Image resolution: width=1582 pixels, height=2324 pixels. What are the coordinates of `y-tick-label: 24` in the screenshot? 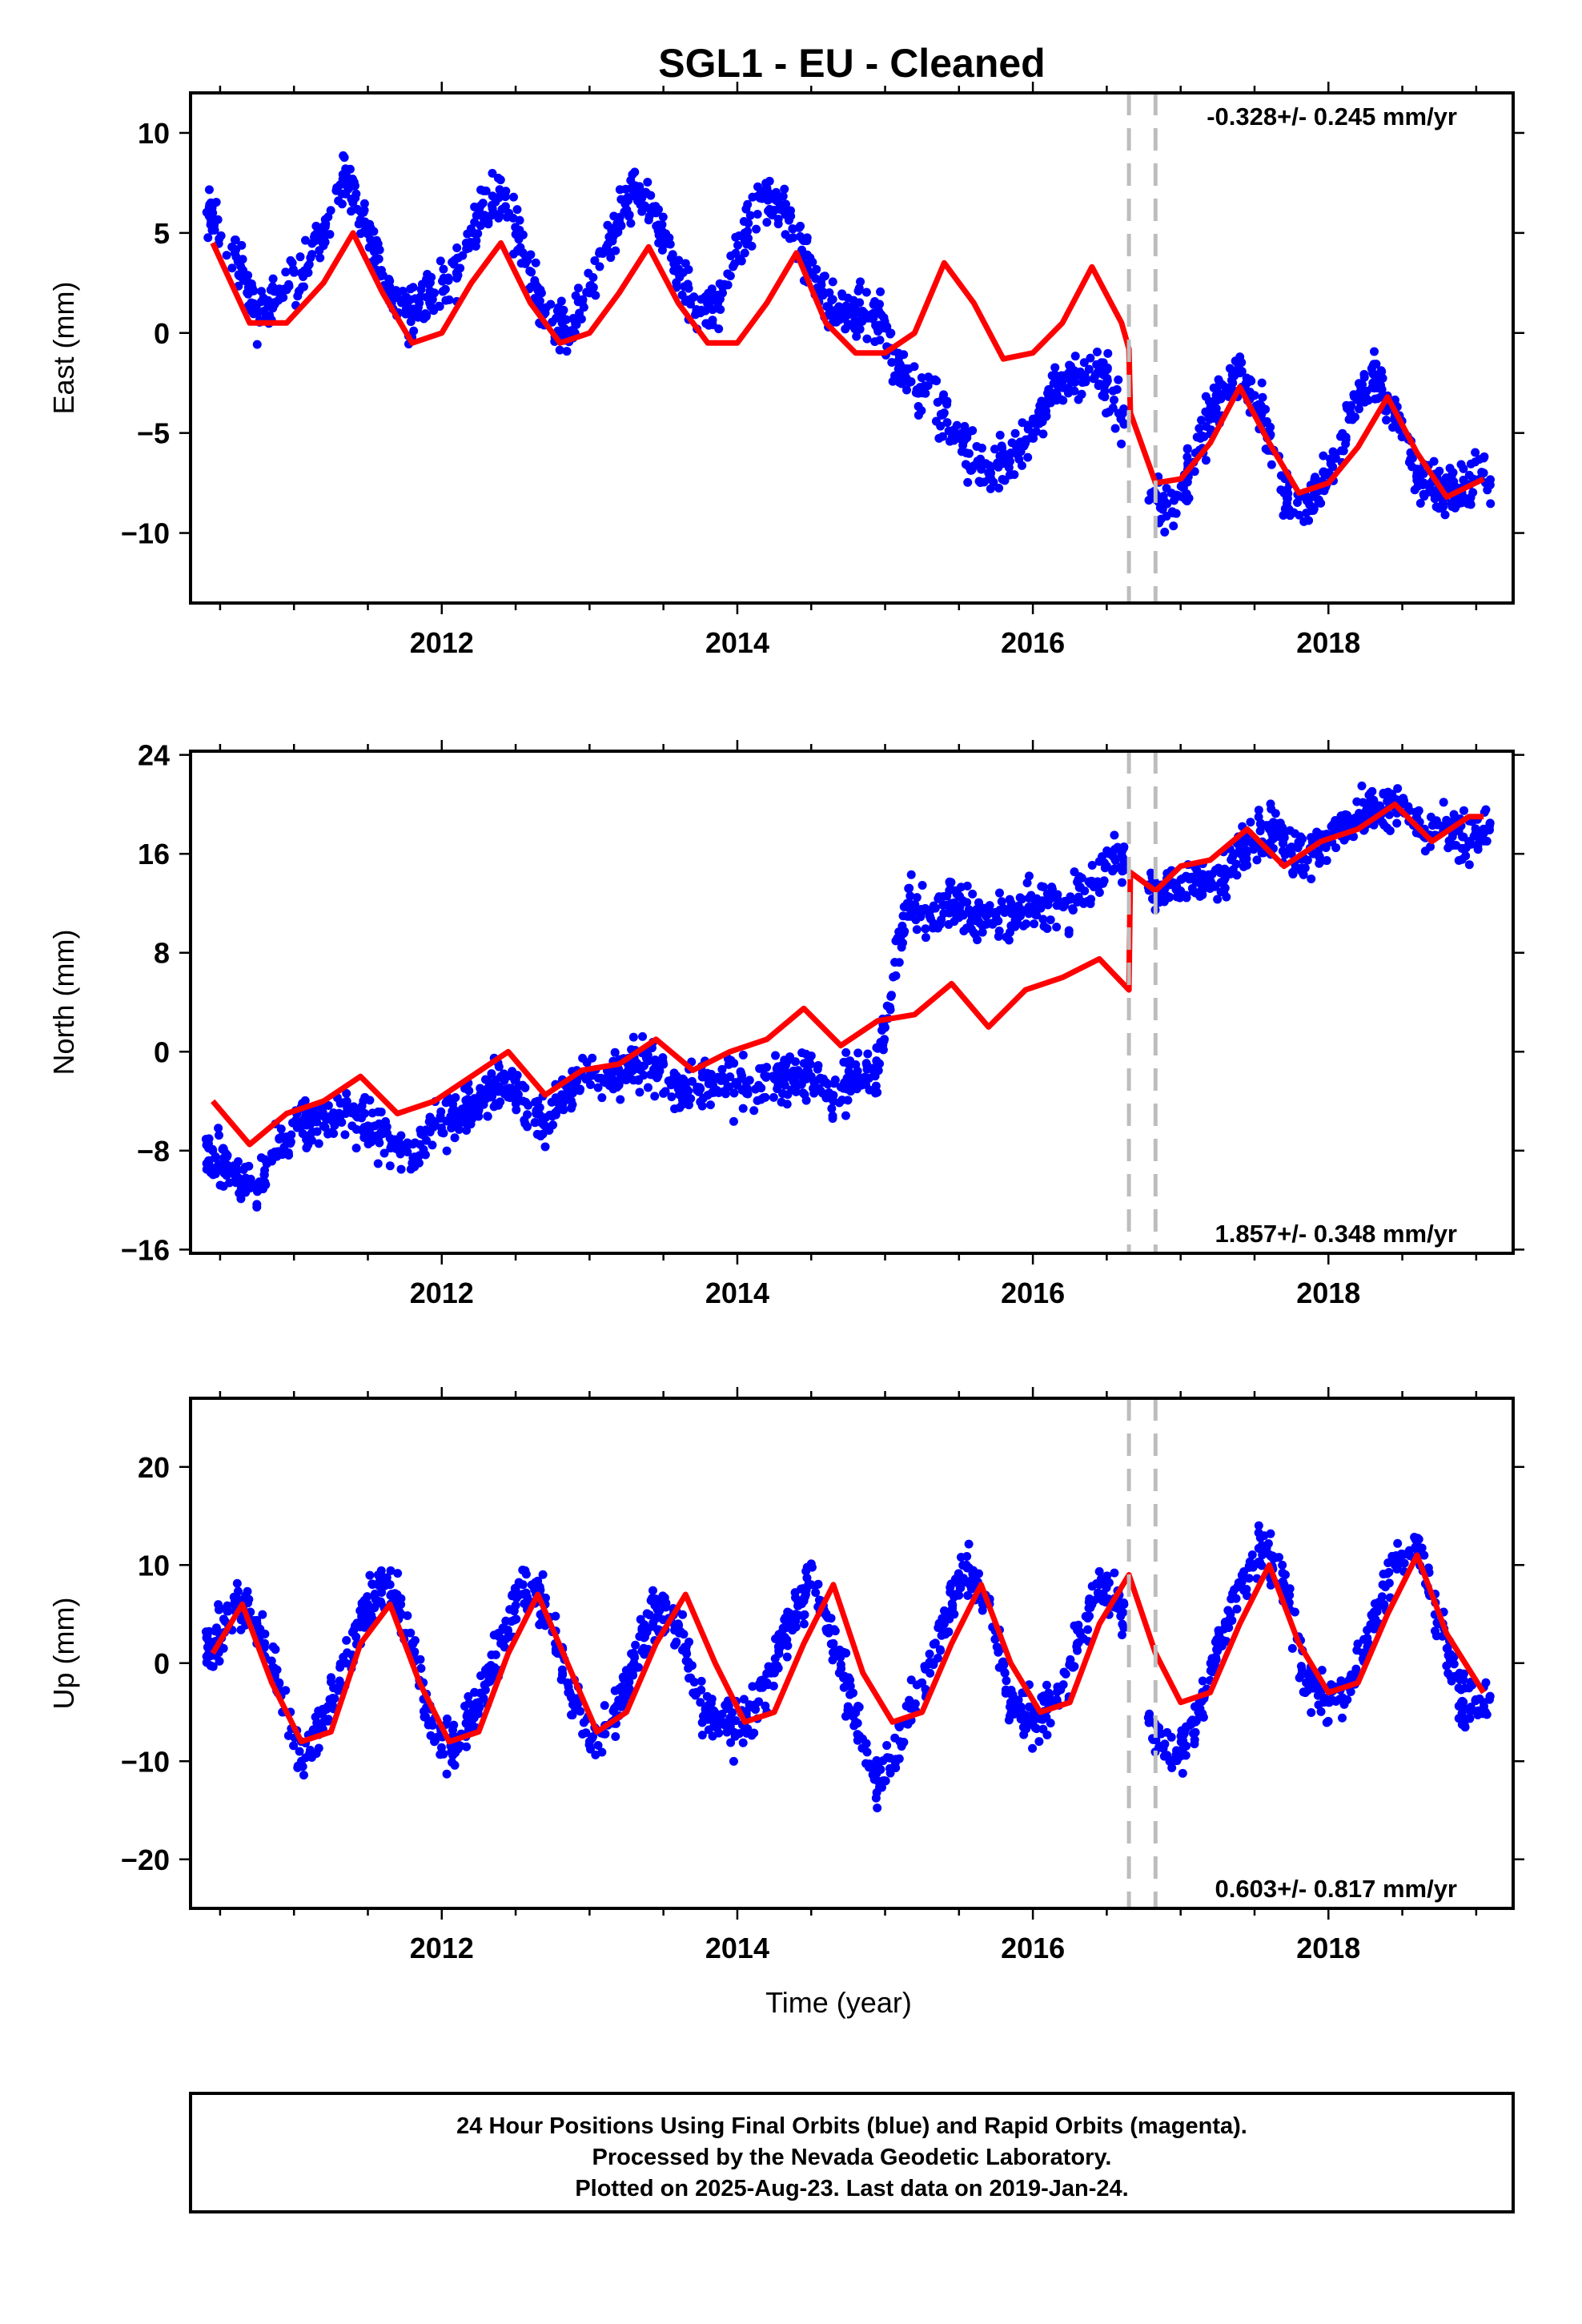 It's located at (154, 755).